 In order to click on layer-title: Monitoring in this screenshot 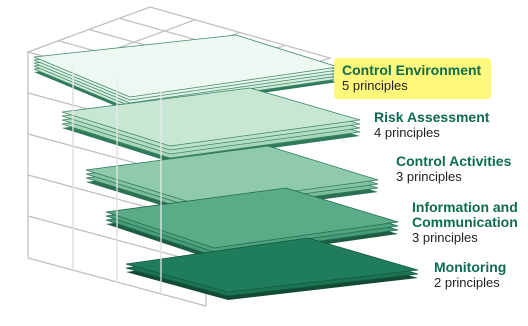, I will do `click(470, 267)`.